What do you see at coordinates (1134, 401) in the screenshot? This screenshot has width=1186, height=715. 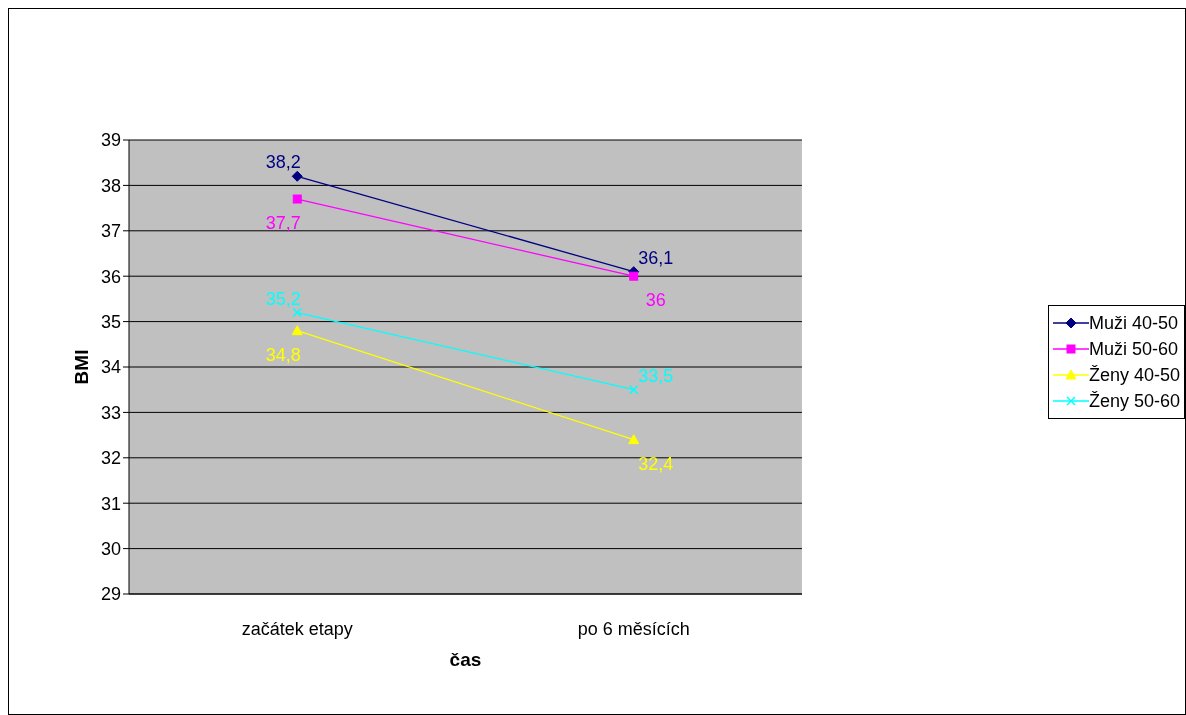 I see `legend-label: Ženy 50-60` at bounding box center [1134, 401].